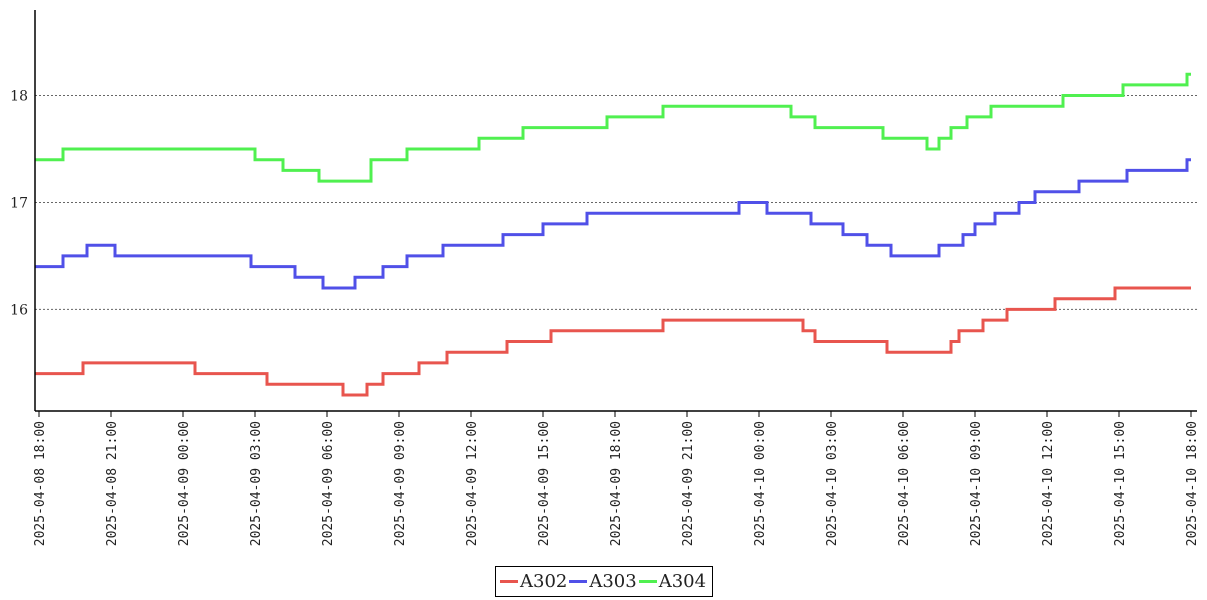 This screenshot has width=1207, height=600. What do you see at coordinates (688, 483) in the screenshot?
I see `x-tick-label-9: 2025-04-09 21:00` at bounding box center [688, 483].